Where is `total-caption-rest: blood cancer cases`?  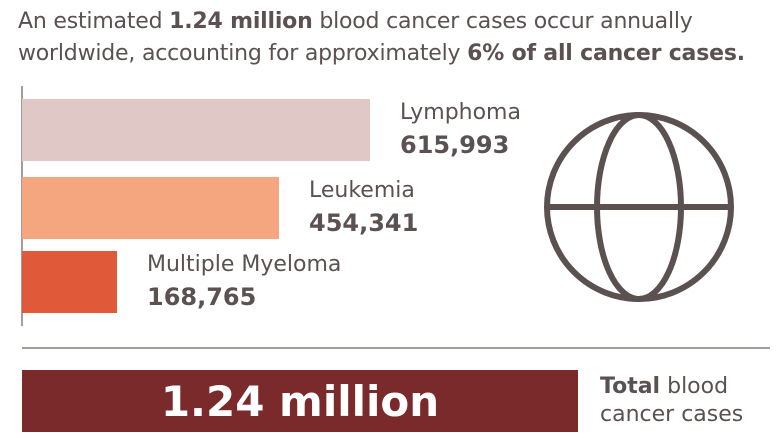 total-caption-rest: blood cancer cases is located at coordinates (672, 400).